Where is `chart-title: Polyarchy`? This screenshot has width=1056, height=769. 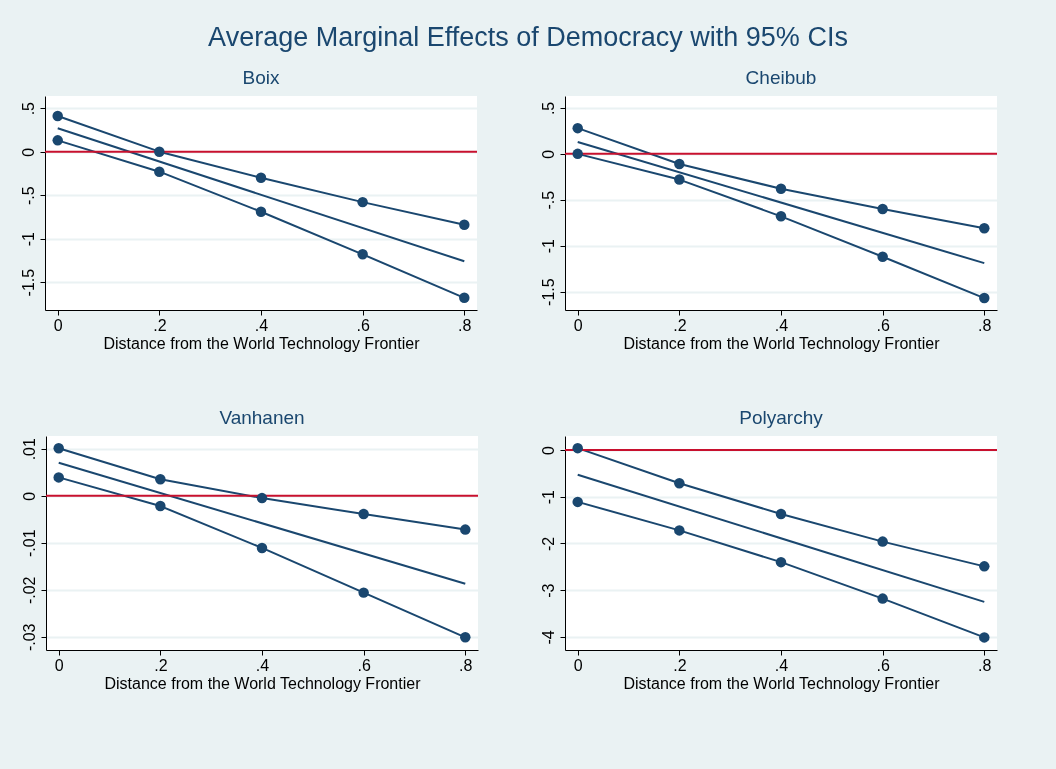
chart-title: Polyarchy is located at coordinates (781, 417).